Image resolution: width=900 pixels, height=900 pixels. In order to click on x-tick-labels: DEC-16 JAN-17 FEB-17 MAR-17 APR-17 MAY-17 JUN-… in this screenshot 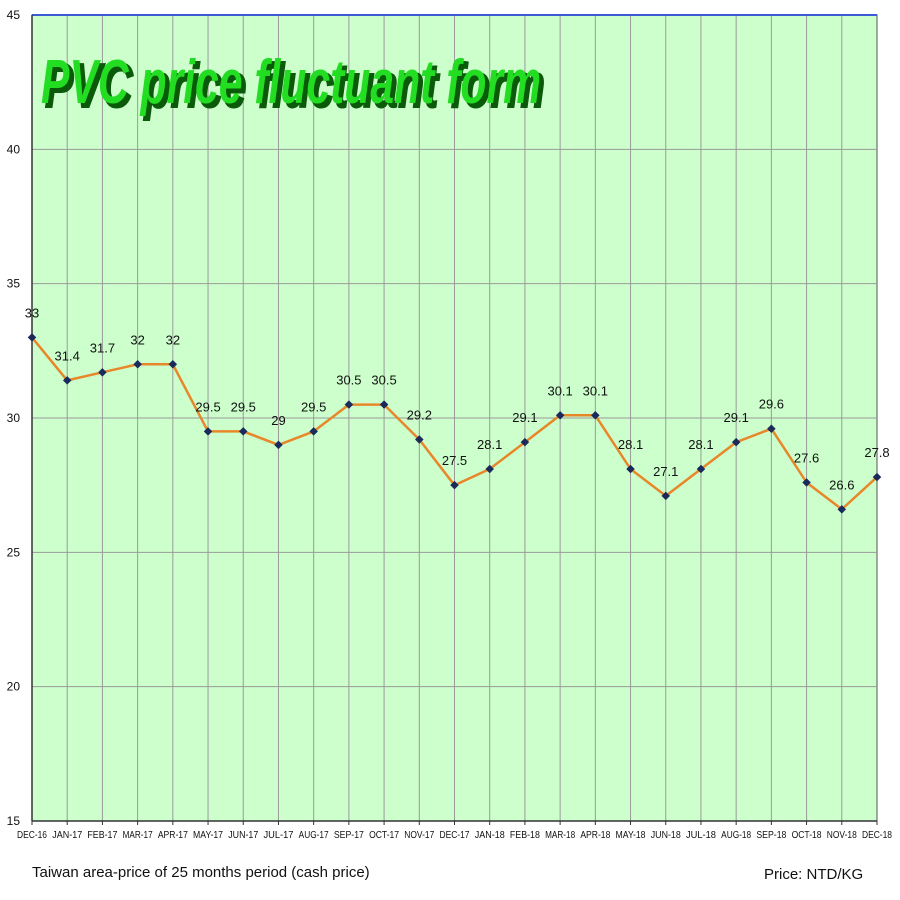, I will do `click(454, 831)`.